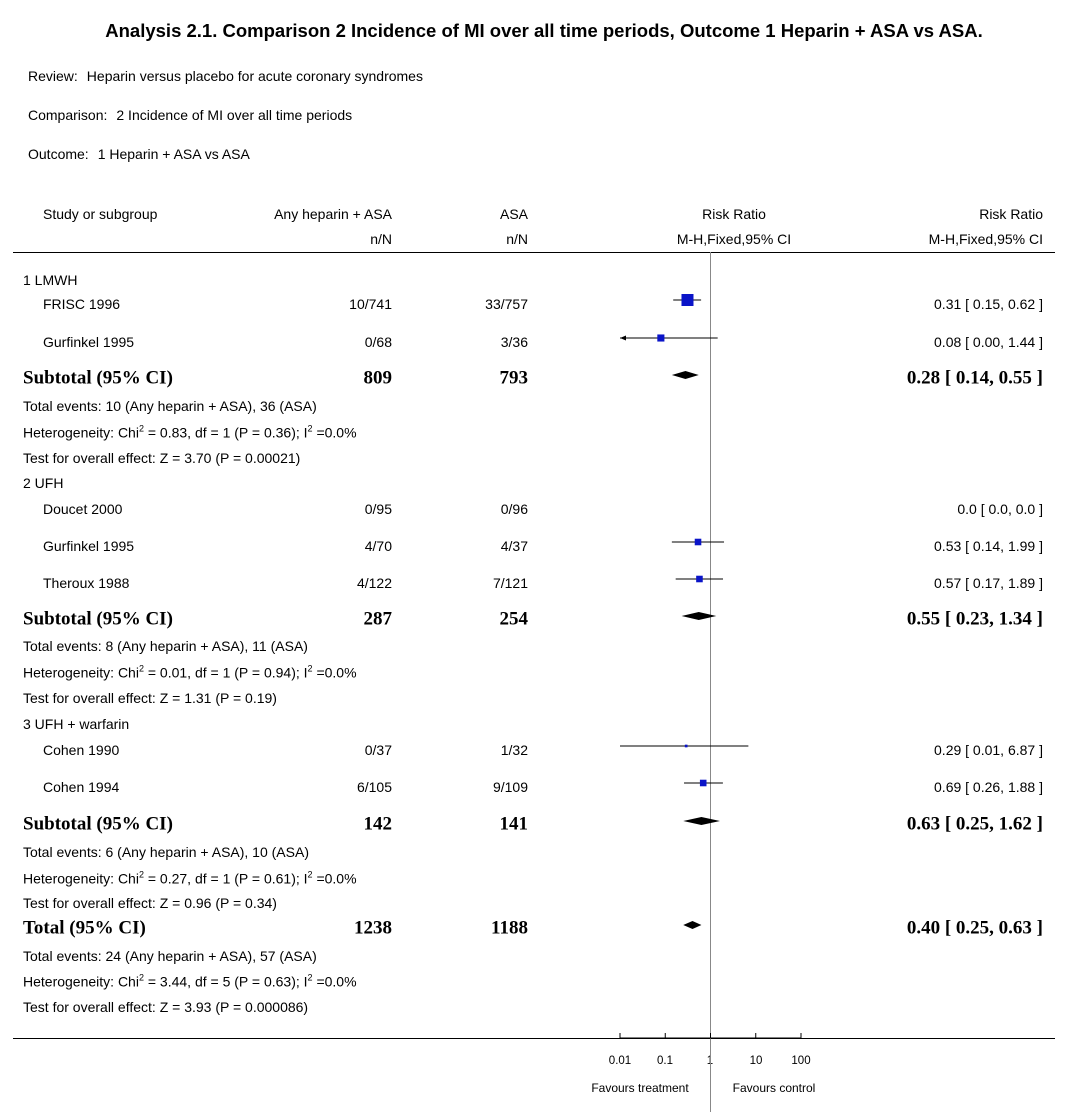 This screenshot has height=1112, width=1080. Describe the element at coordinates (510, 787) in the screenshot. I see `study-group2-events: 9/109` at that location.